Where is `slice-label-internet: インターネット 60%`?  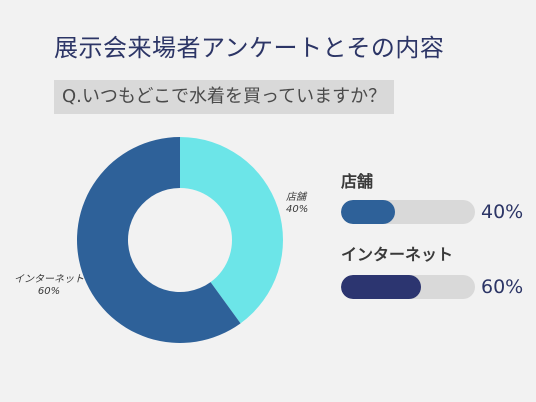 slice-label-internet: インターネット 60% is located at coordinates (49, 286).